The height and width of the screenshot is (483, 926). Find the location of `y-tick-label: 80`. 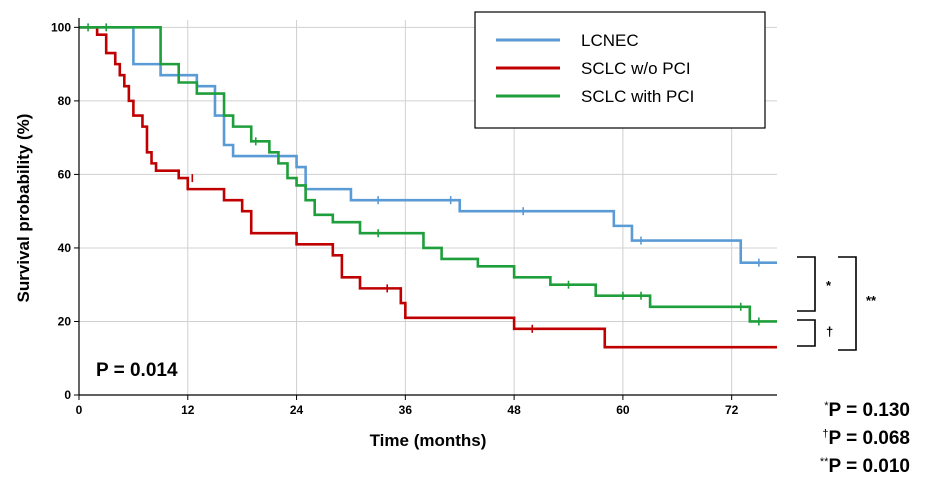

y-tick-label: 80 is located at coordinates (65, 101).